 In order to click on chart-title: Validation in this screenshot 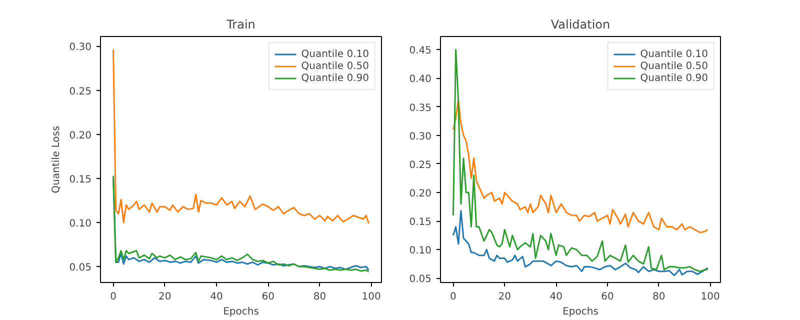, I will do `click(580, 25)`.